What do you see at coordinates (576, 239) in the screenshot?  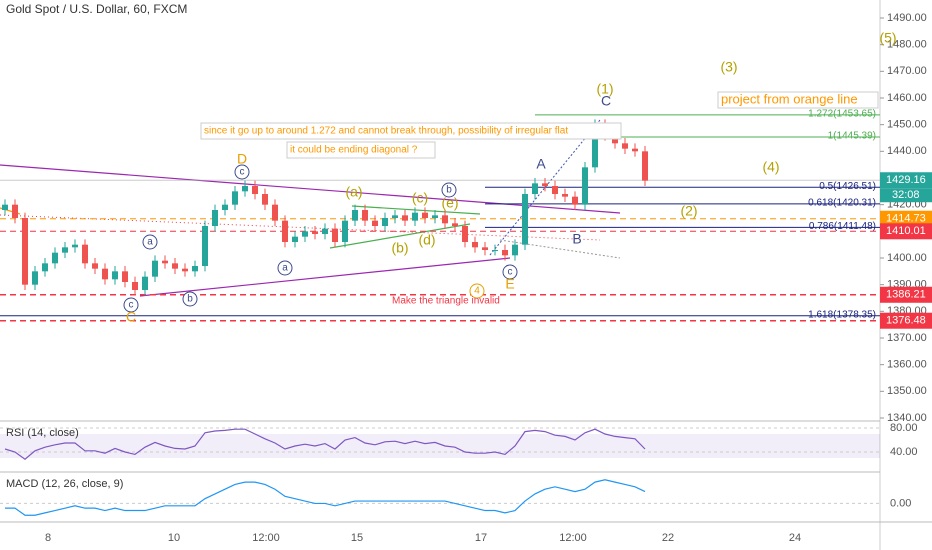 I see `wave-label: B` at bounding box center [576, 239].